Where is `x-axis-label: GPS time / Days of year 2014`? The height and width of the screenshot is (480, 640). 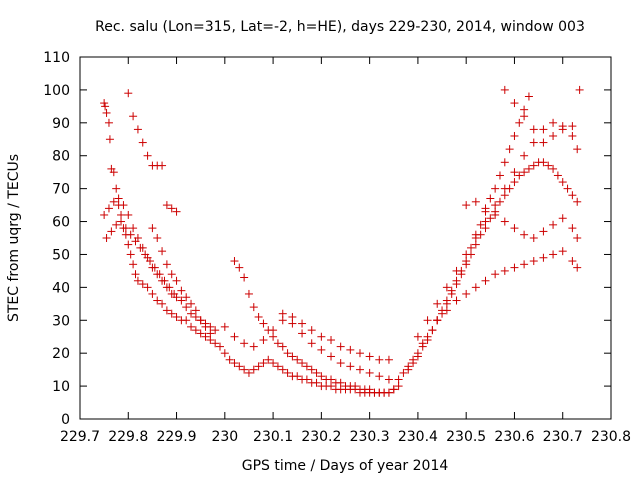 x-axis-label: GPS time / Days of year 2014 is located at coordinates (345, 466).